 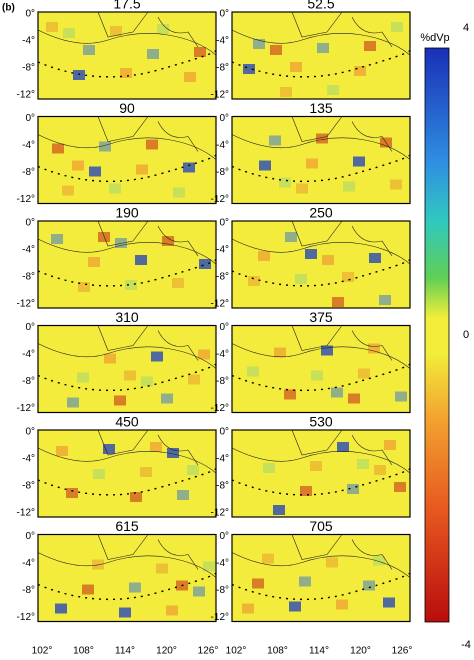 What do you see at coordinates (321, 317) in the screenshot?
I see `panel-title: 375` at bounding box center [321, 317].